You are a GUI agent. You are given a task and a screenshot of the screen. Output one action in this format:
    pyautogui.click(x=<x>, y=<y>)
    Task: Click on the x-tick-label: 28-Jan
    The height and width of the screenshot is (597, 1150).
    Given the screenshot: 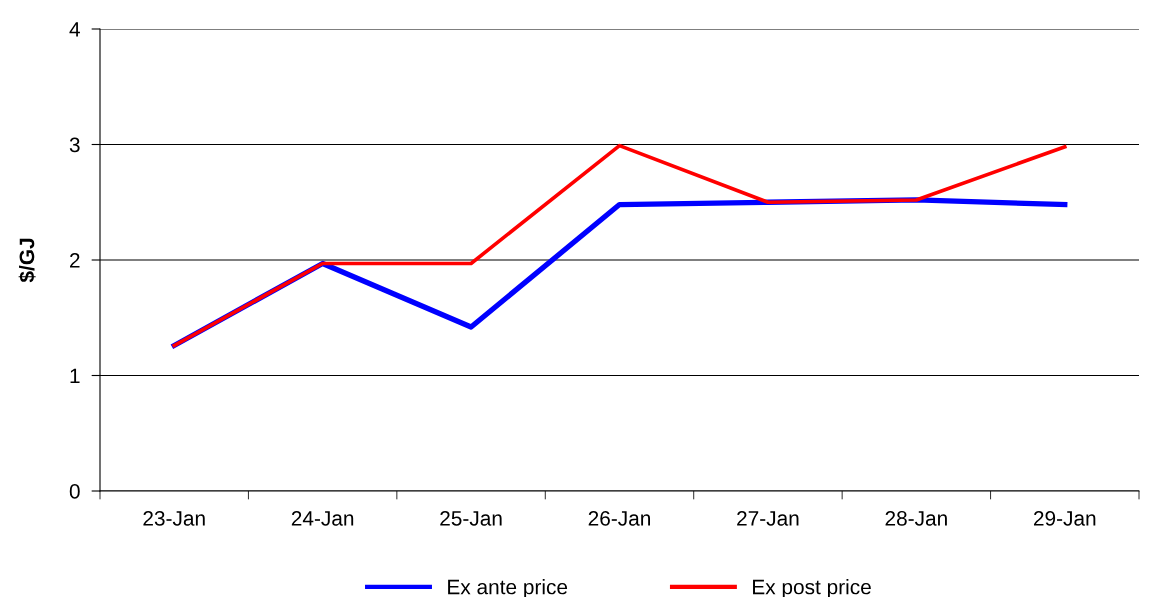 What is the action you would take?
    pyautogui.click(x=916, y=518)
    